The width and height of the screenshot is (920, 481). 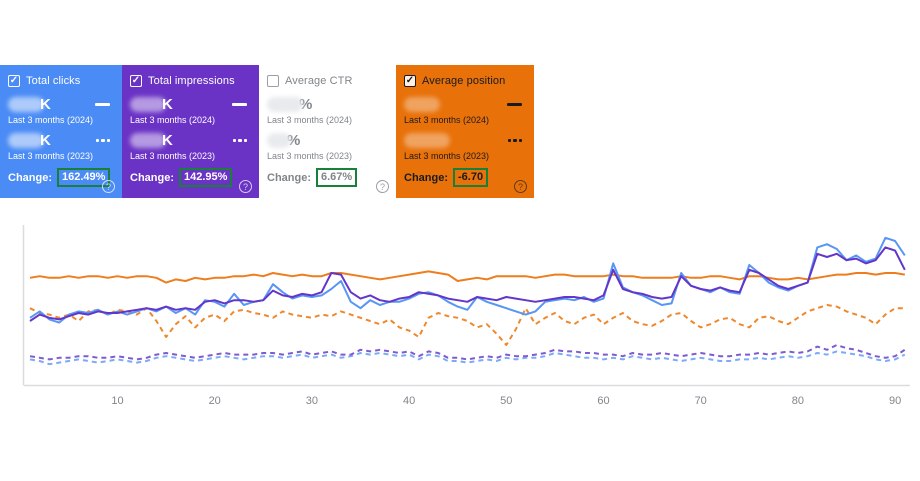 What do you see at coordinates (464, 81) in the screenshot?
I see `card-title: Average position` at bounding box center [464, 81].